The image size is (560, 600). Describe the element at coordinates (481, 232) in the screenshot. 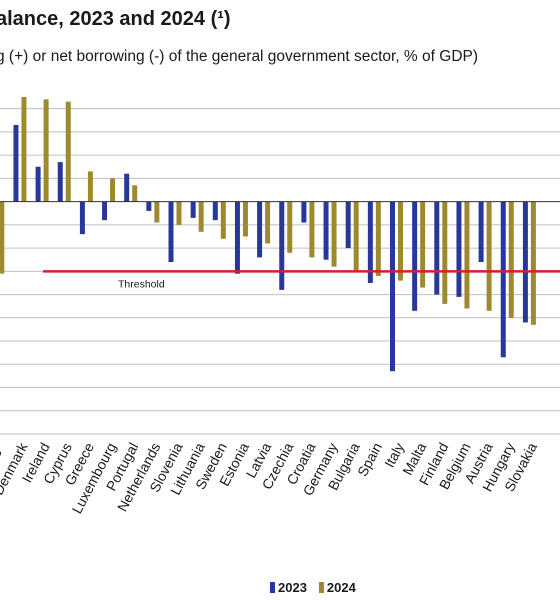

I see `bar-2023-Austria` at that location.